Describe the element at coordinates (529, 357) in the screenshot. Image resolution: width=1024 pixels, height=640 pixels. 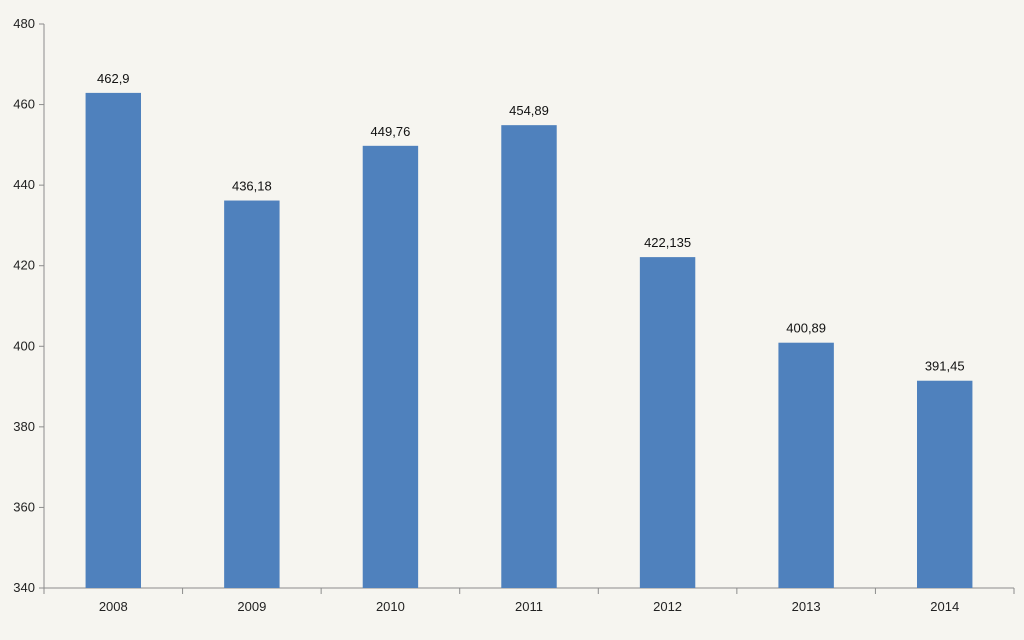
I see `bar-2011` at that location.